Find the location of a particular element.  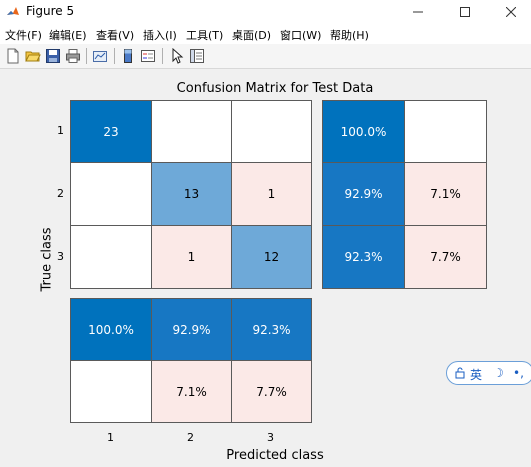

ime-language-label: 英 is located at coordinates (476, 375).